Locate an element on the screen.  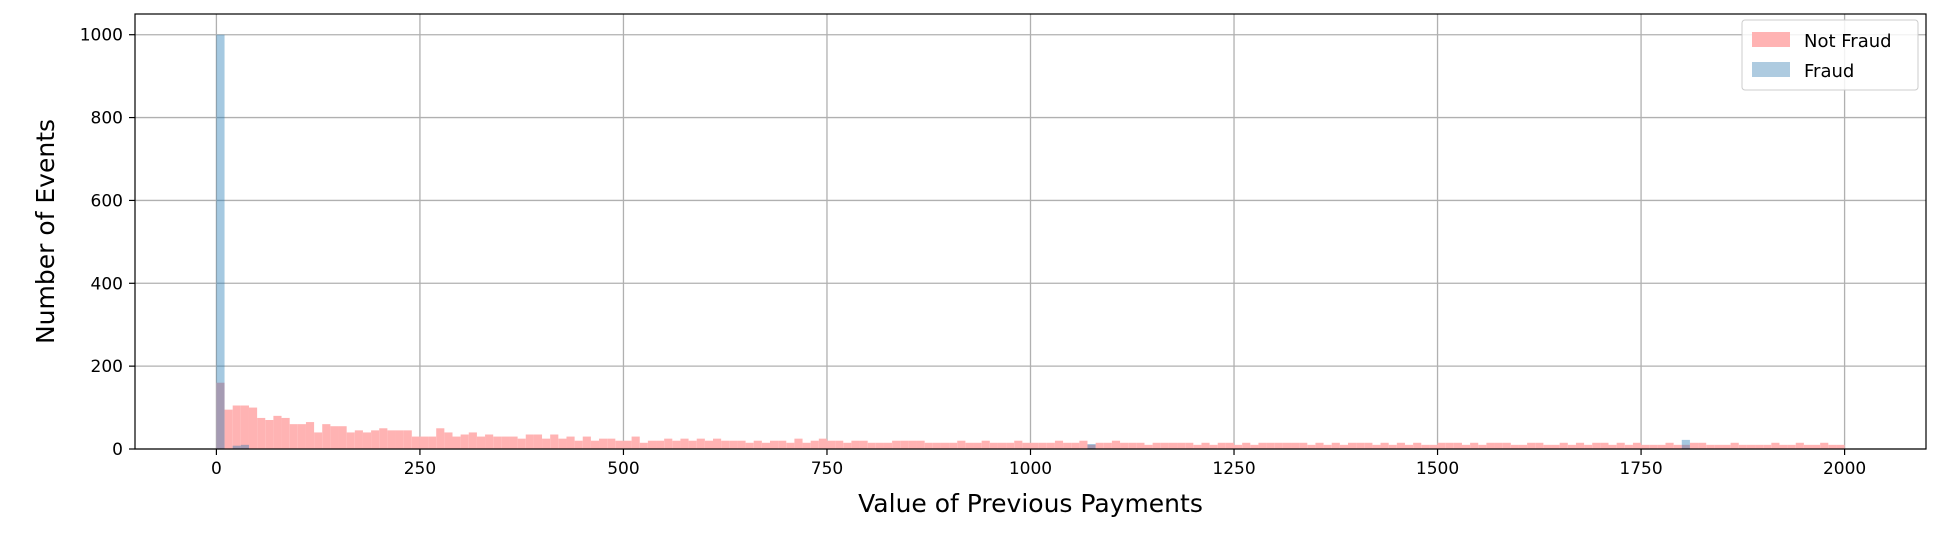
series-not-fraud-bars is located at coordinates (1030, 415).